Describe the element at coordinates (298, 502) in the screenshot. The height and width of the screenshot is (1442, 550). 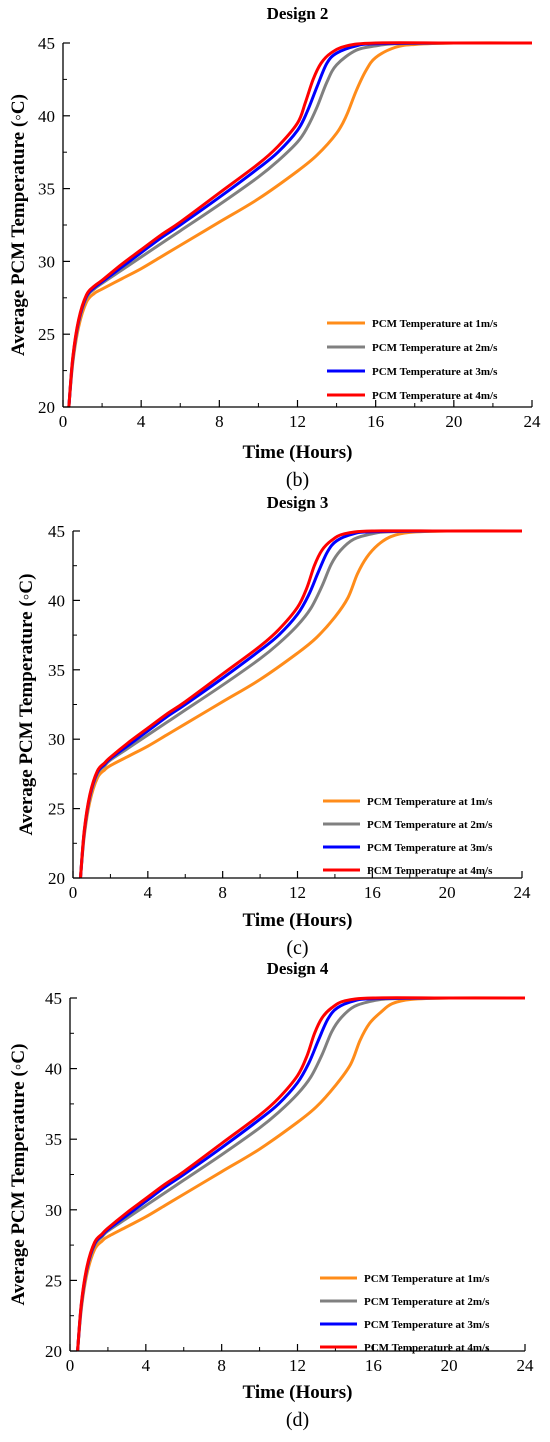
I see `chart-title: Design 3` at that location.